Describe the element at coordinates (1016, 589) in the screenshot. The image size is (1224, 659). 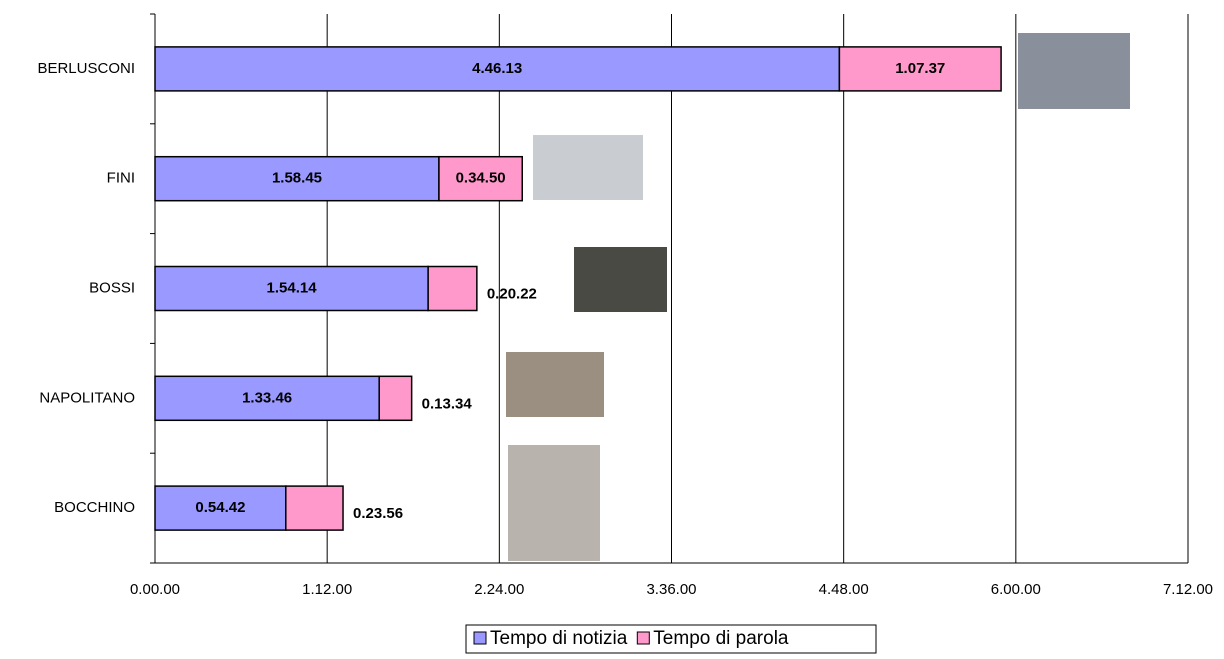
I see `x-tick-label: 6.00.00` at that location.